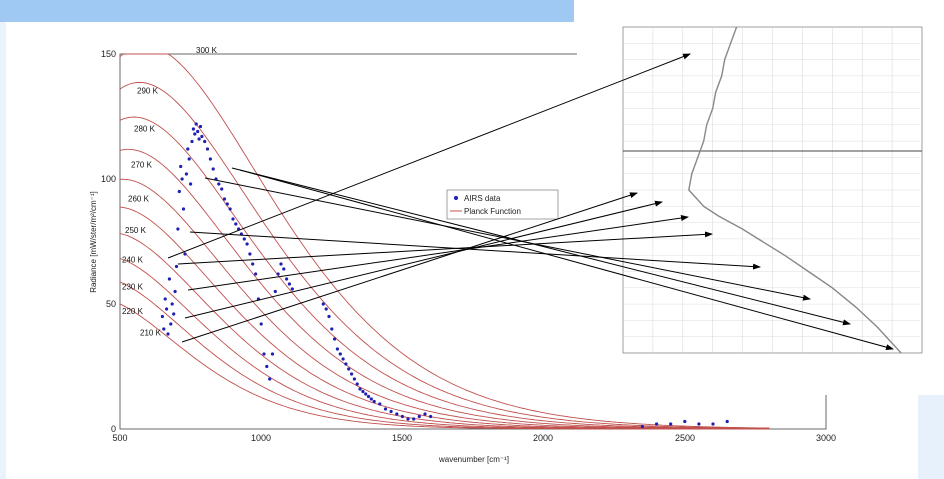 The width and height of the screenshot is (944, 479). I want to click on y-tick-50: 50, so click(111, 304).